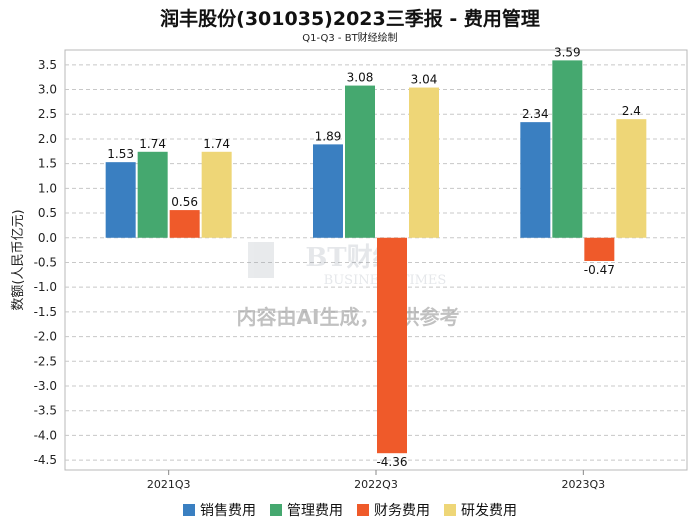  I want to click on data-label: 1.53, so click(120, 154).